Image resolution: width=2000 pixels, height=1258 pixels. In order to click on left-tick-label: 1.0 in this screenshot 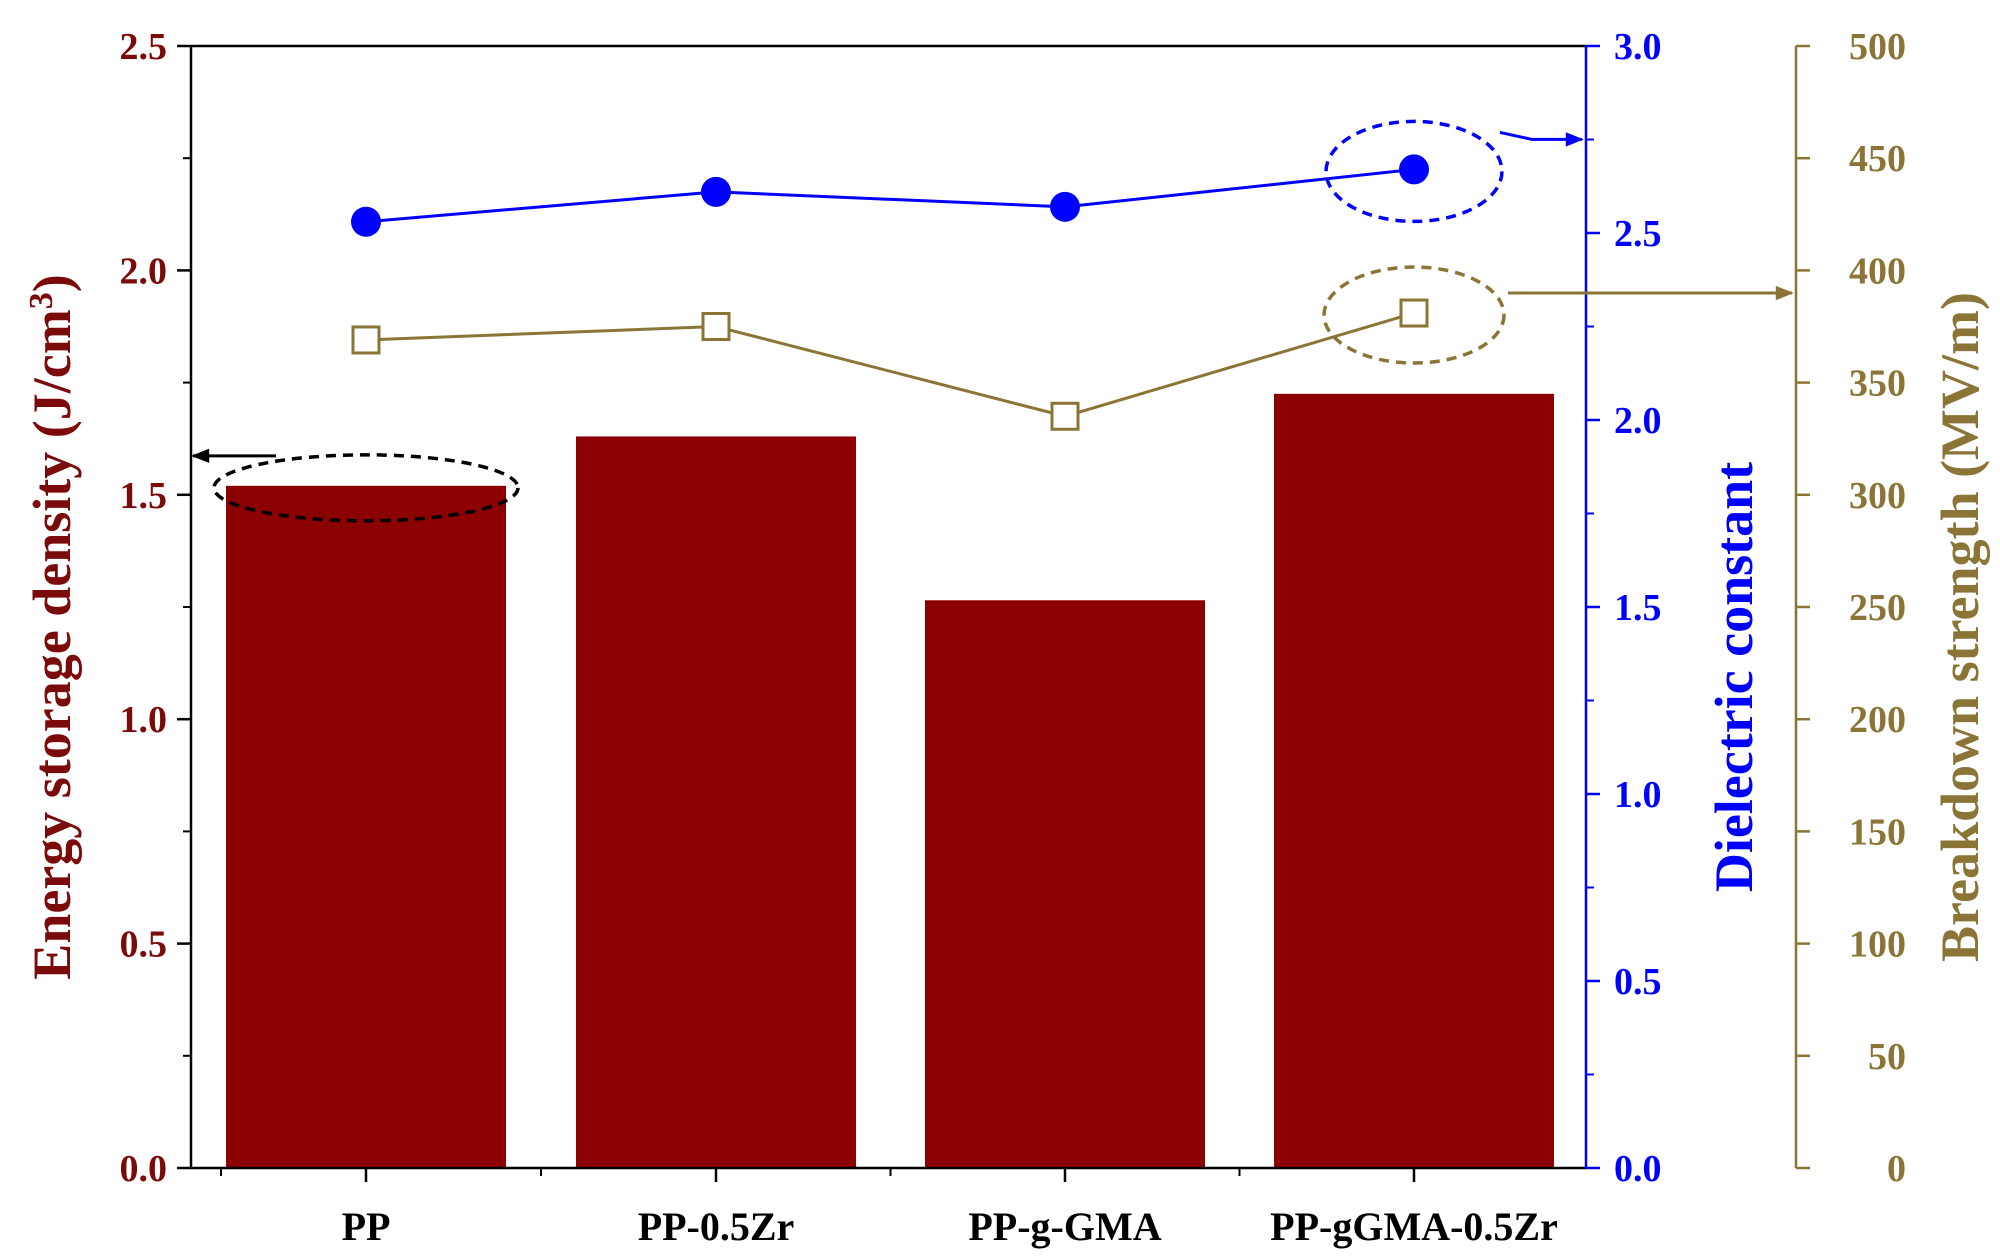, I will do `click(144, 720)`.